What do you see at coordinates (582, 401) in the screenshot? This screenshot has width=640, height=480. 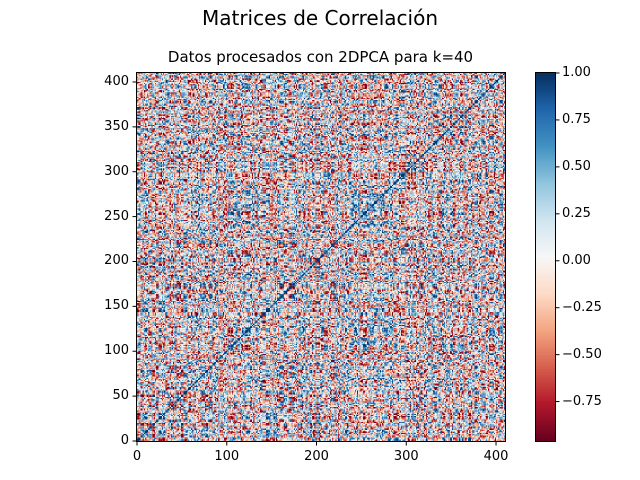 I see `colorbar-tick-label: −0.75` at bounding box center [582, 401].